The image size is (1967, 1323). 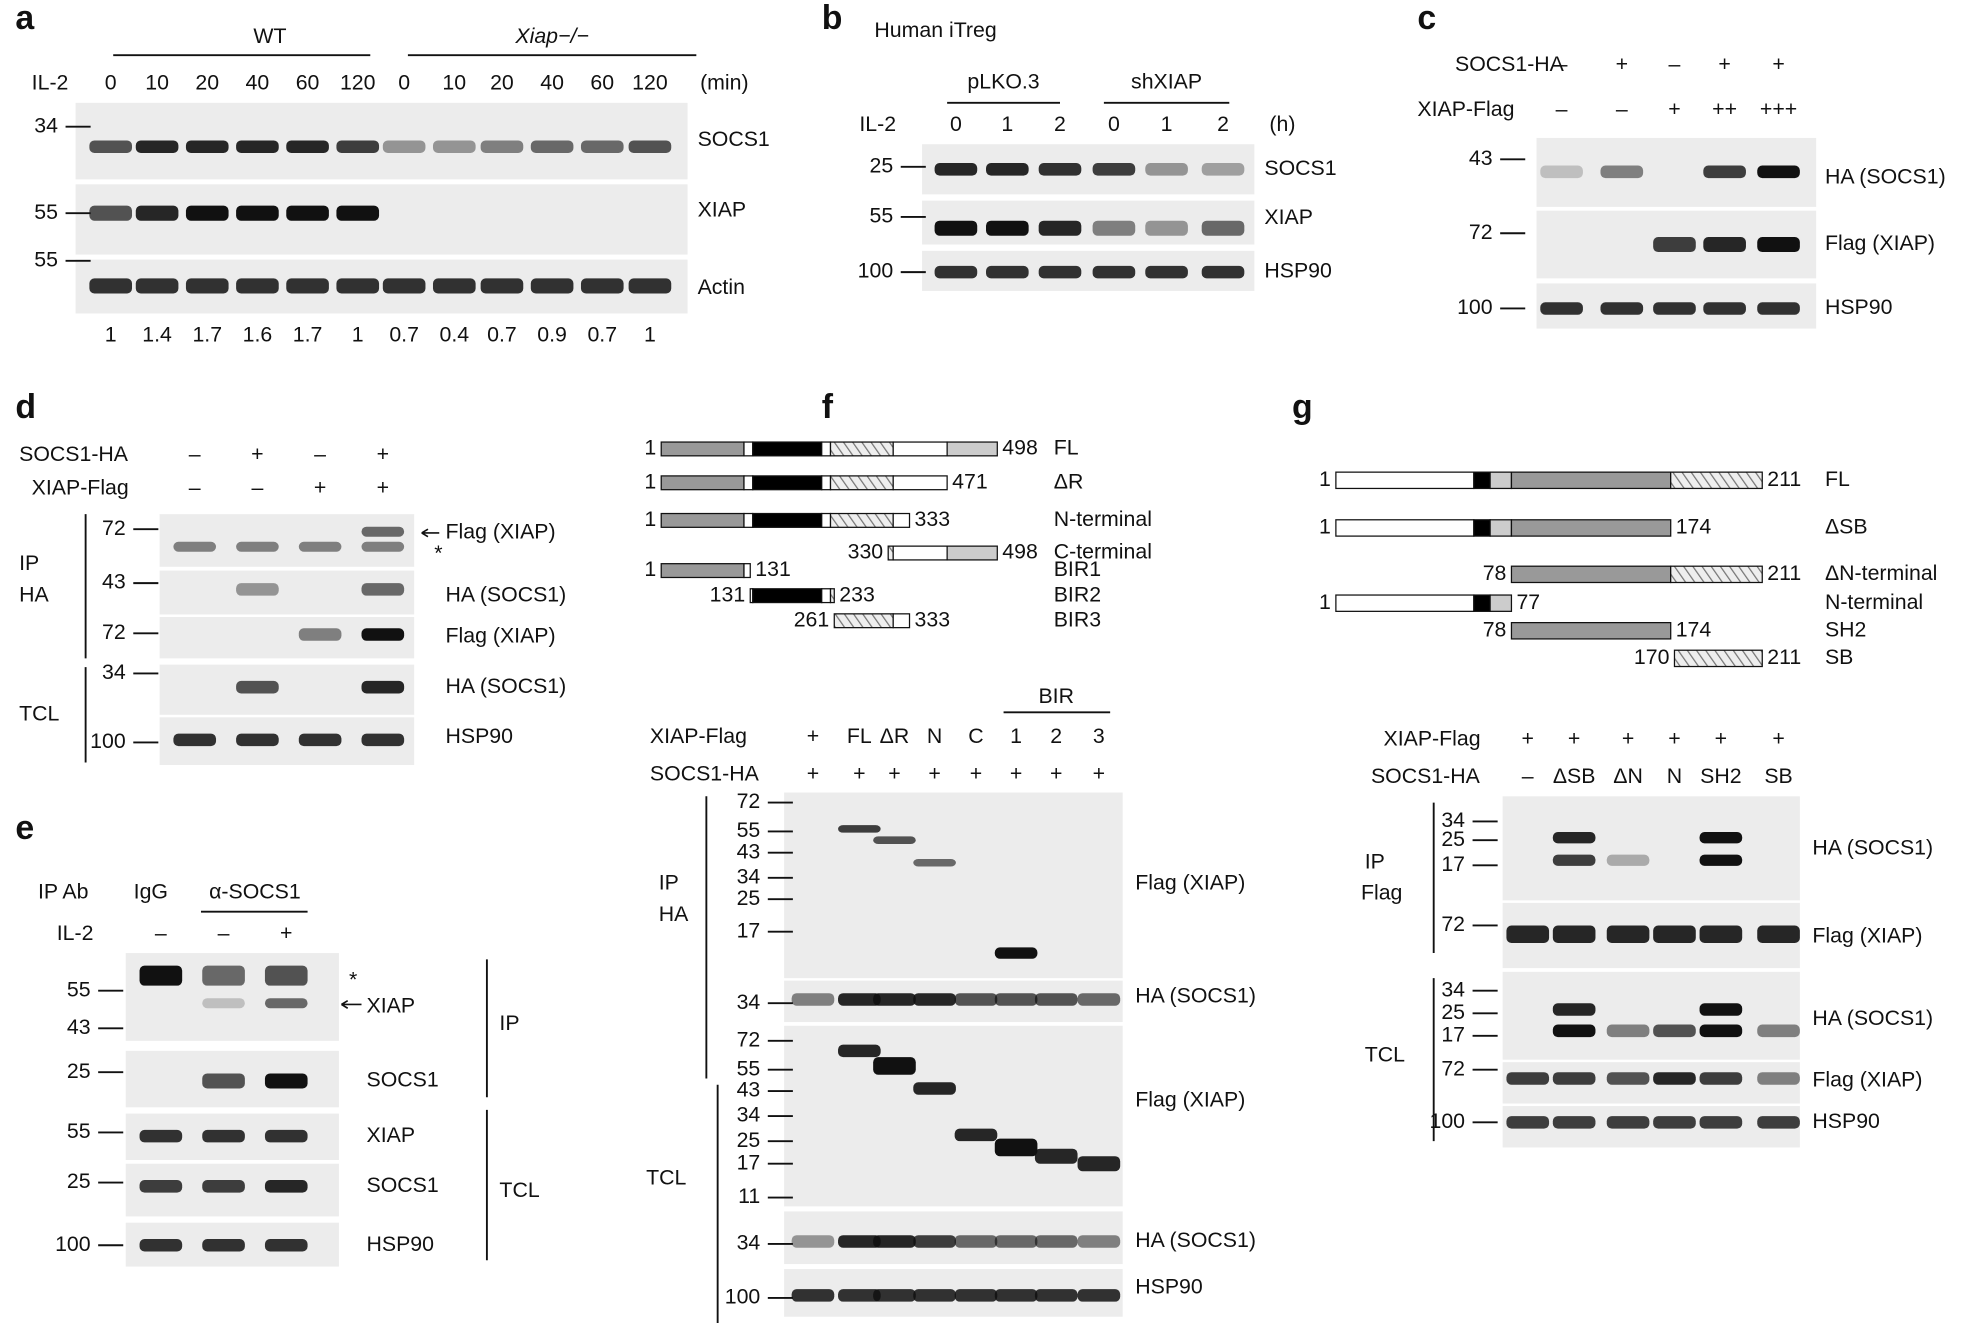 What do you see at coordinates (895, 736) in the screenshot?
I see `lane-label: ΔR` at bounding box center [895, 736].